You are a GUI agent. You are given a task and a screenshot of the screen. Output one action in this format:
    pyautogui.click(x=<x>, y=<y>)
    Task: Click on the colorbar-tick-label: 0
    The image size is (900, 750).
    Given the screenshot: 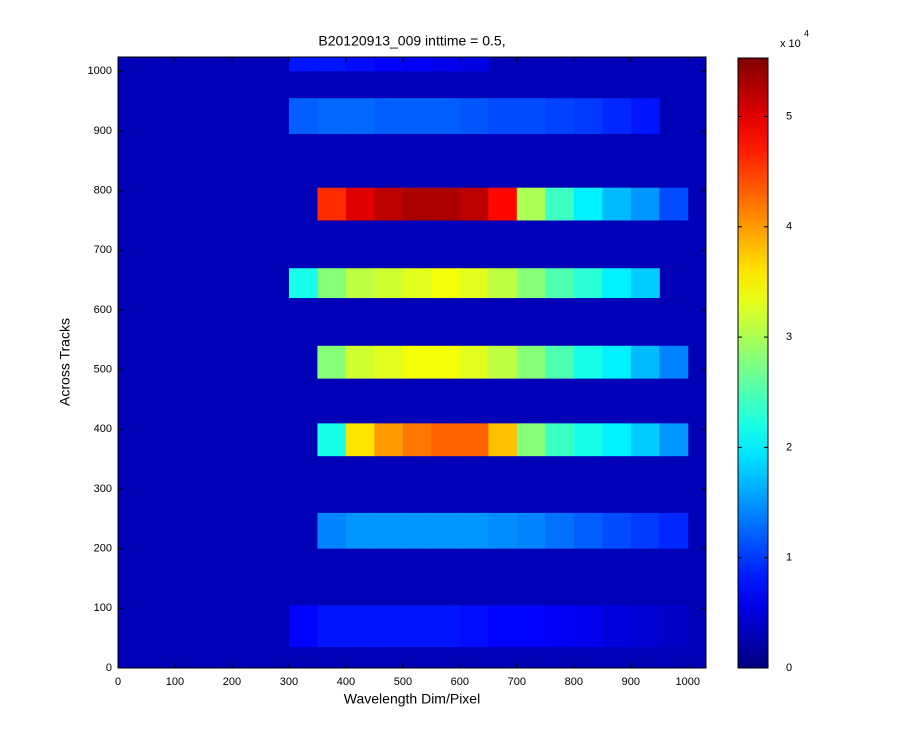 What is the action you would take?
    pyautogui.click(x=789, y=668)
    